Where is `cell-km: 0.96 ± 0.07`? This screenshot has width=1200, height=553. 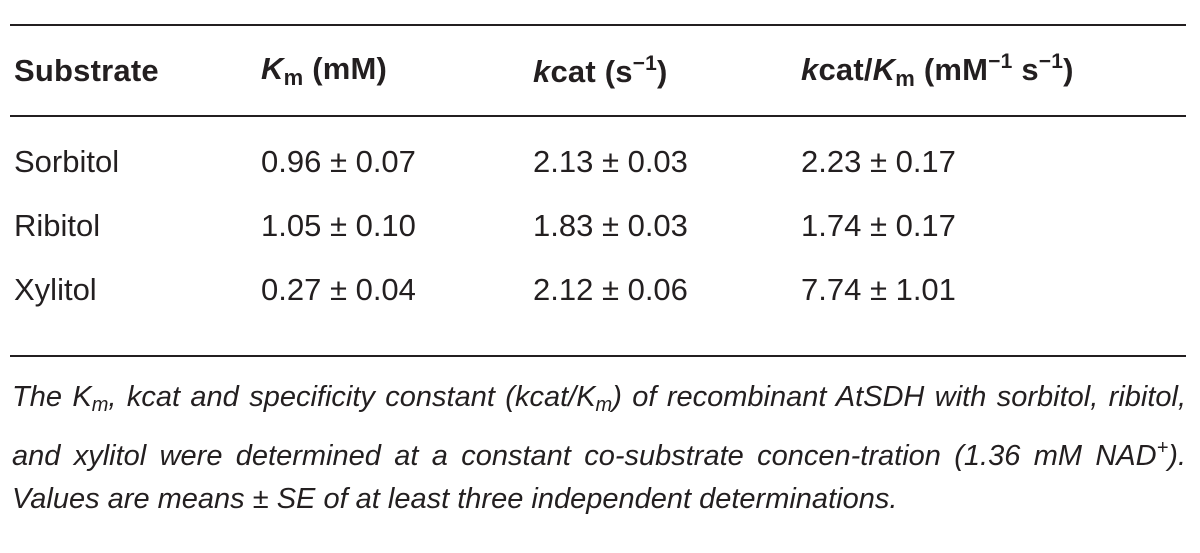
cell-km: 0.96 ± 0.07 is located at coordinates (338, 161).